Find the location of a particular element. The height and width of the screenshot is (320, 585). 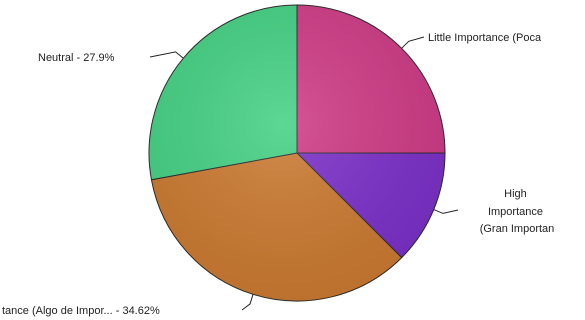

slice-label-little: Little Importance (Poca is located at coordinates (485, 38).